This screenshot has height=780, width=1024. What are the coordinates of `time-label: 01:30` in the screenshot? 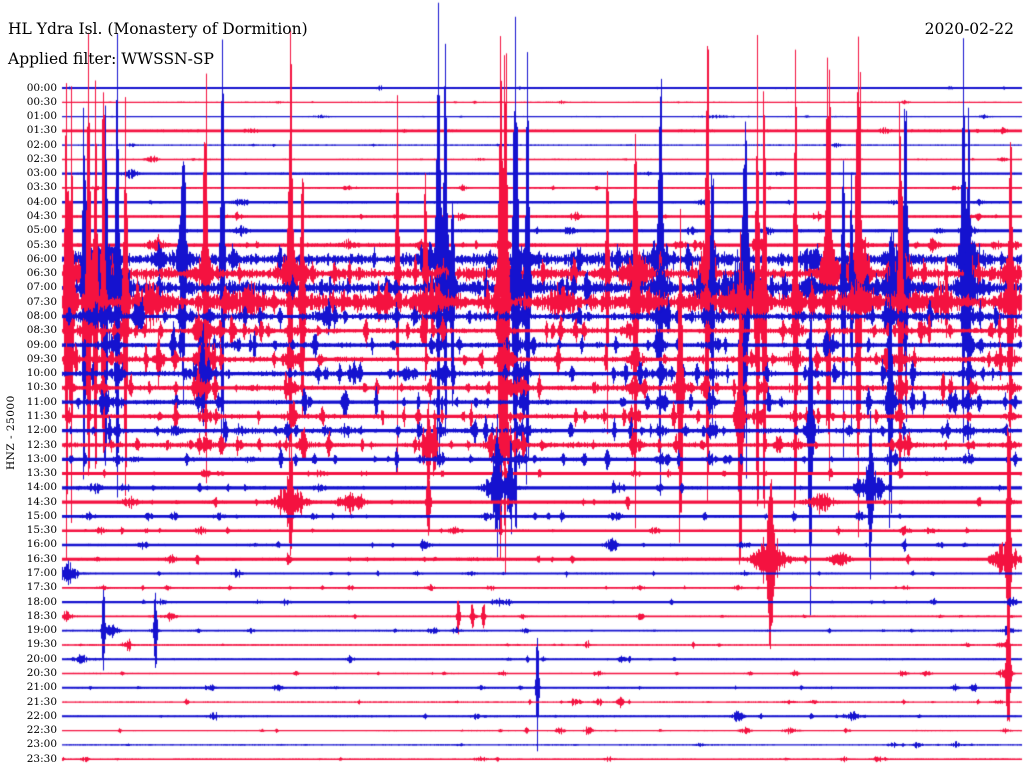 It's located at (41, 130).